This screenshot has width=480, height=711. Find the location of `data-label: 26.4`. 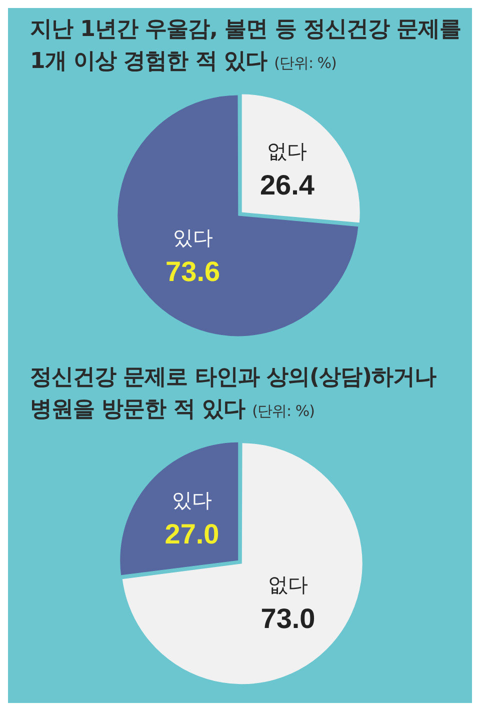

data-label: 26.4 is located at coordinates (287, 184).